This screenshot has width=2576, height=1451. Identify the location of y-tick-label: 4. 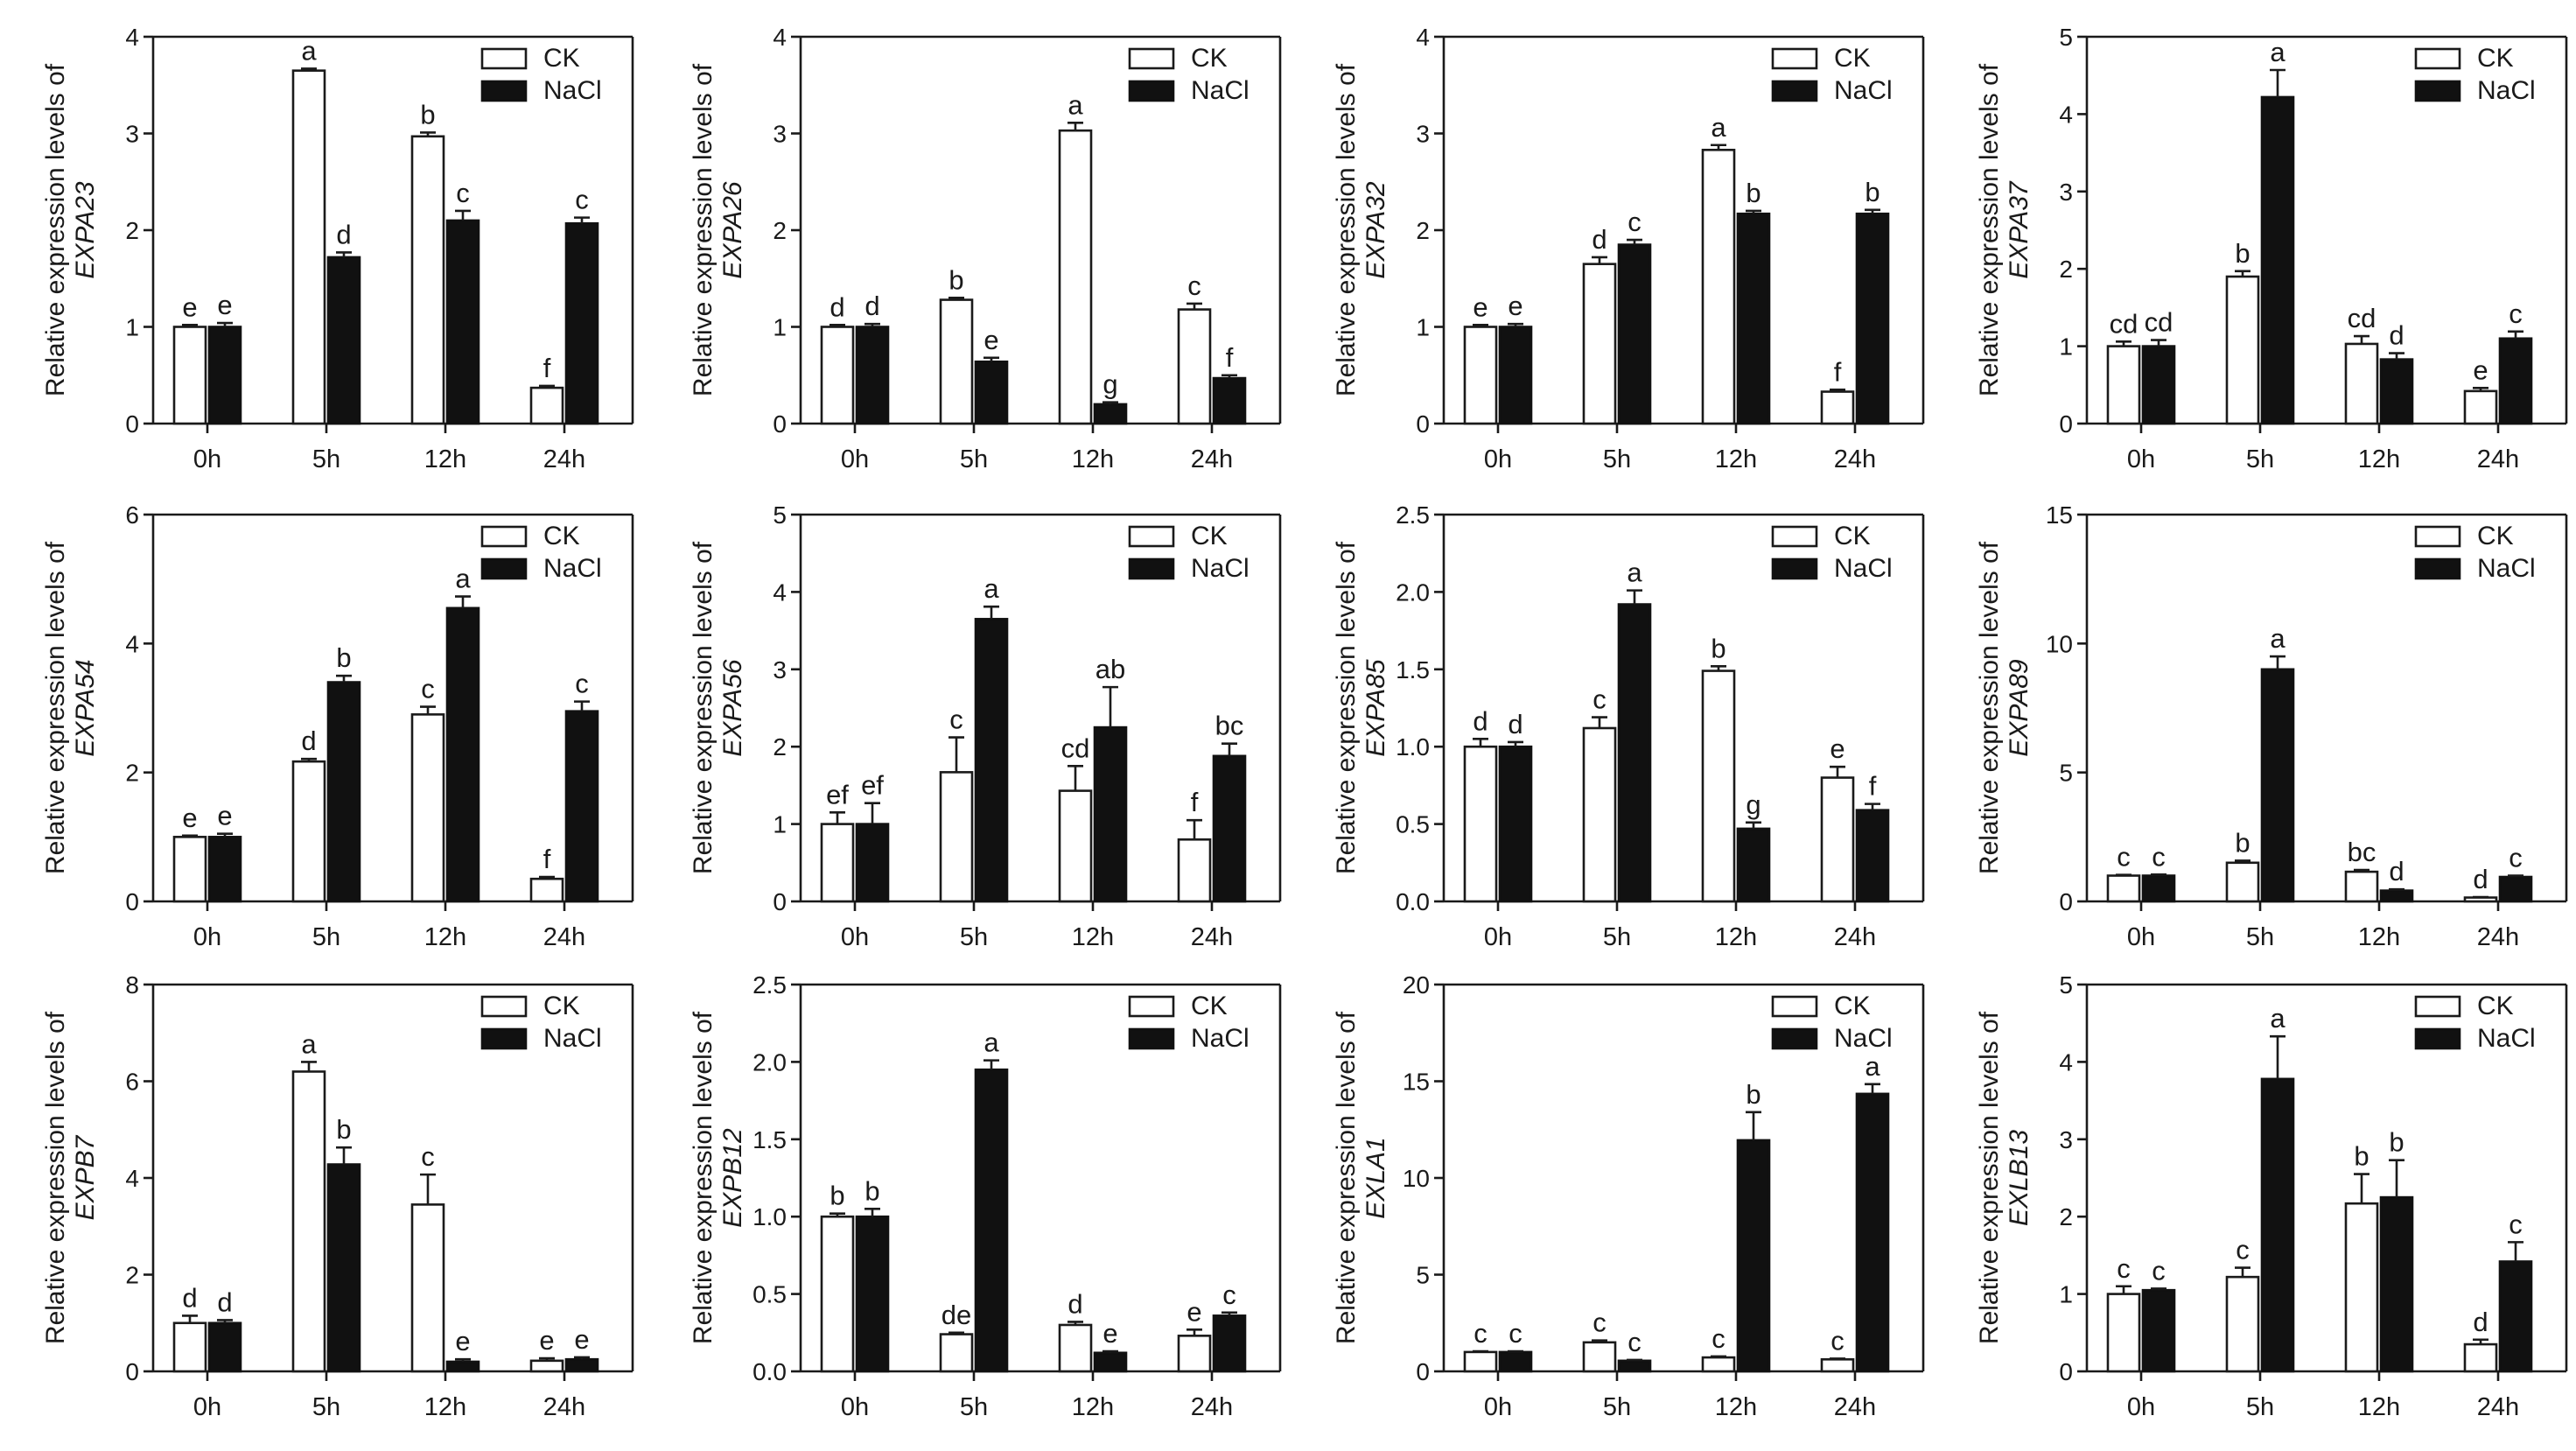
(132, 644).